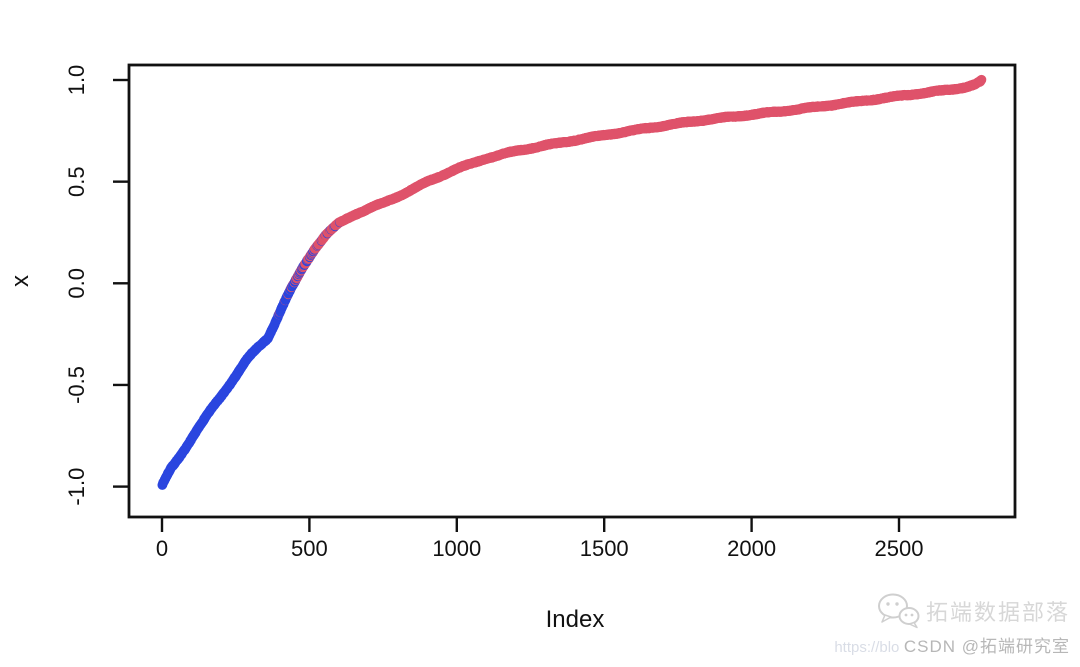 The width and height of the screenshot is (1080, 667). What do you see at coordinates (575, 619) in the screenshot?
I see `x-axis-title: Index` at bounding box center [575, 619].